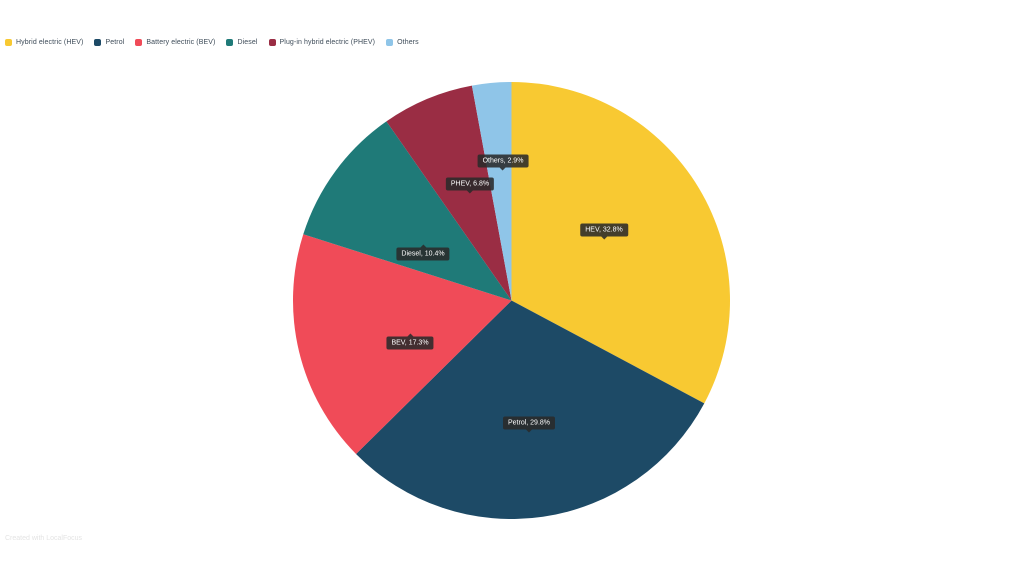 The width and height of the screenshot is (1024, 576). What do you see at coordinates (327, 42) in the screenshot?
I see `legend-label: Plug-in hybrid electric (PHEV)` at bounding box center [327, 42].